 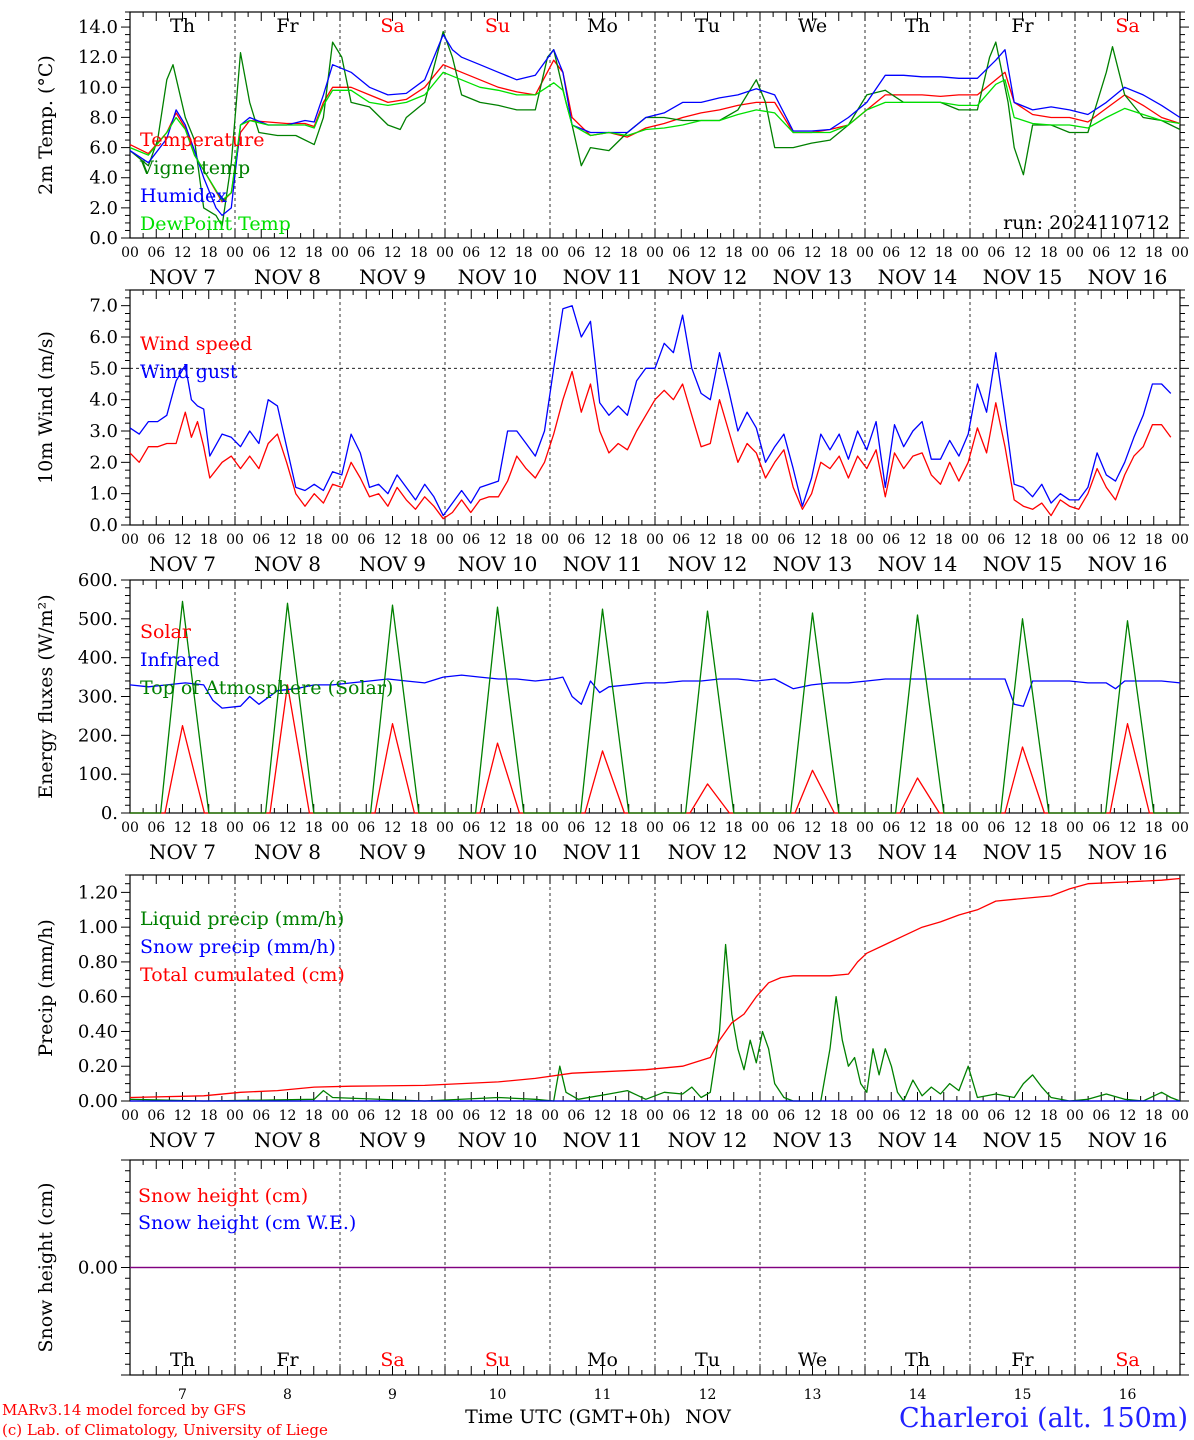 I want to click on legend-dewpoint: DewPoint Temp, so click(x=215, y=224).